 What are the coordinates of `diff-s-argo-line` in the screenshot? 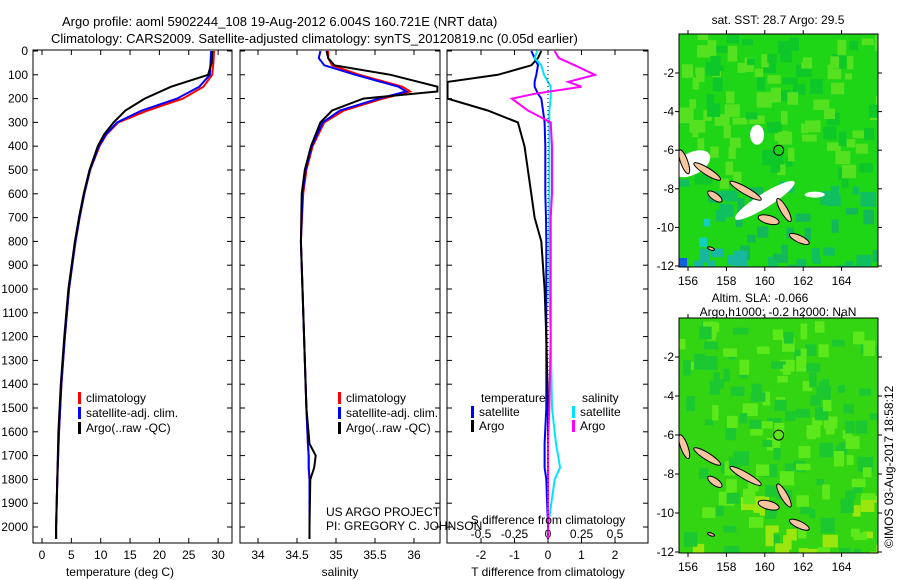 It's located at (553, 294).